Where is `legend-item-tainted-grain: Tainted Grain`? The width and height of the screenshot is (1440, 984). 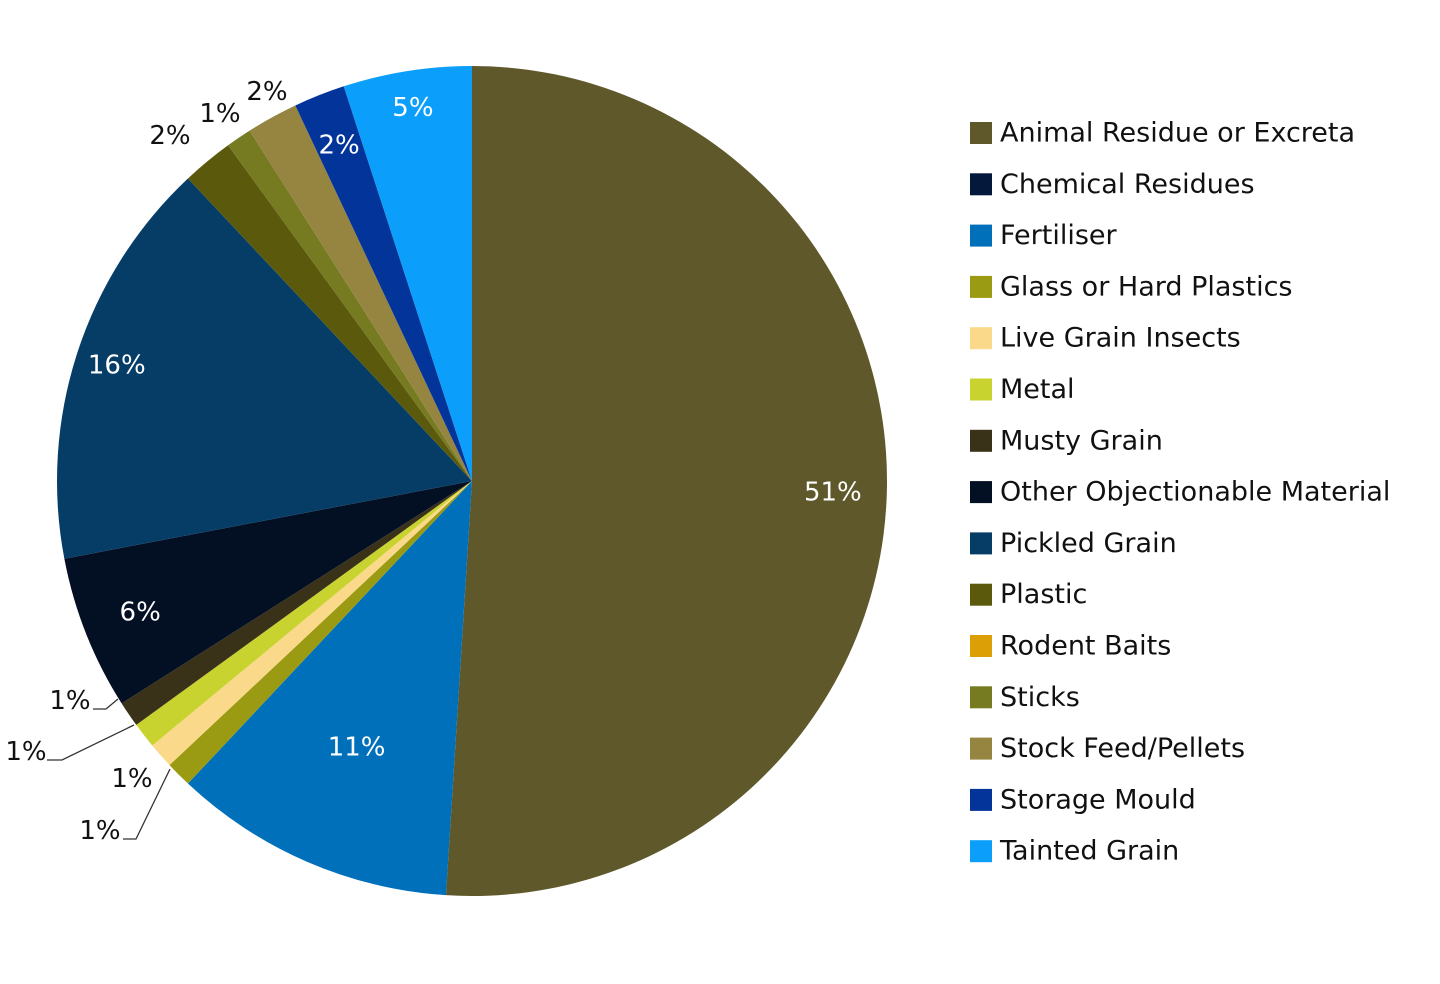
legend-item-tainted-grain: Tainted Grain is located at coordinates (1074, 851).